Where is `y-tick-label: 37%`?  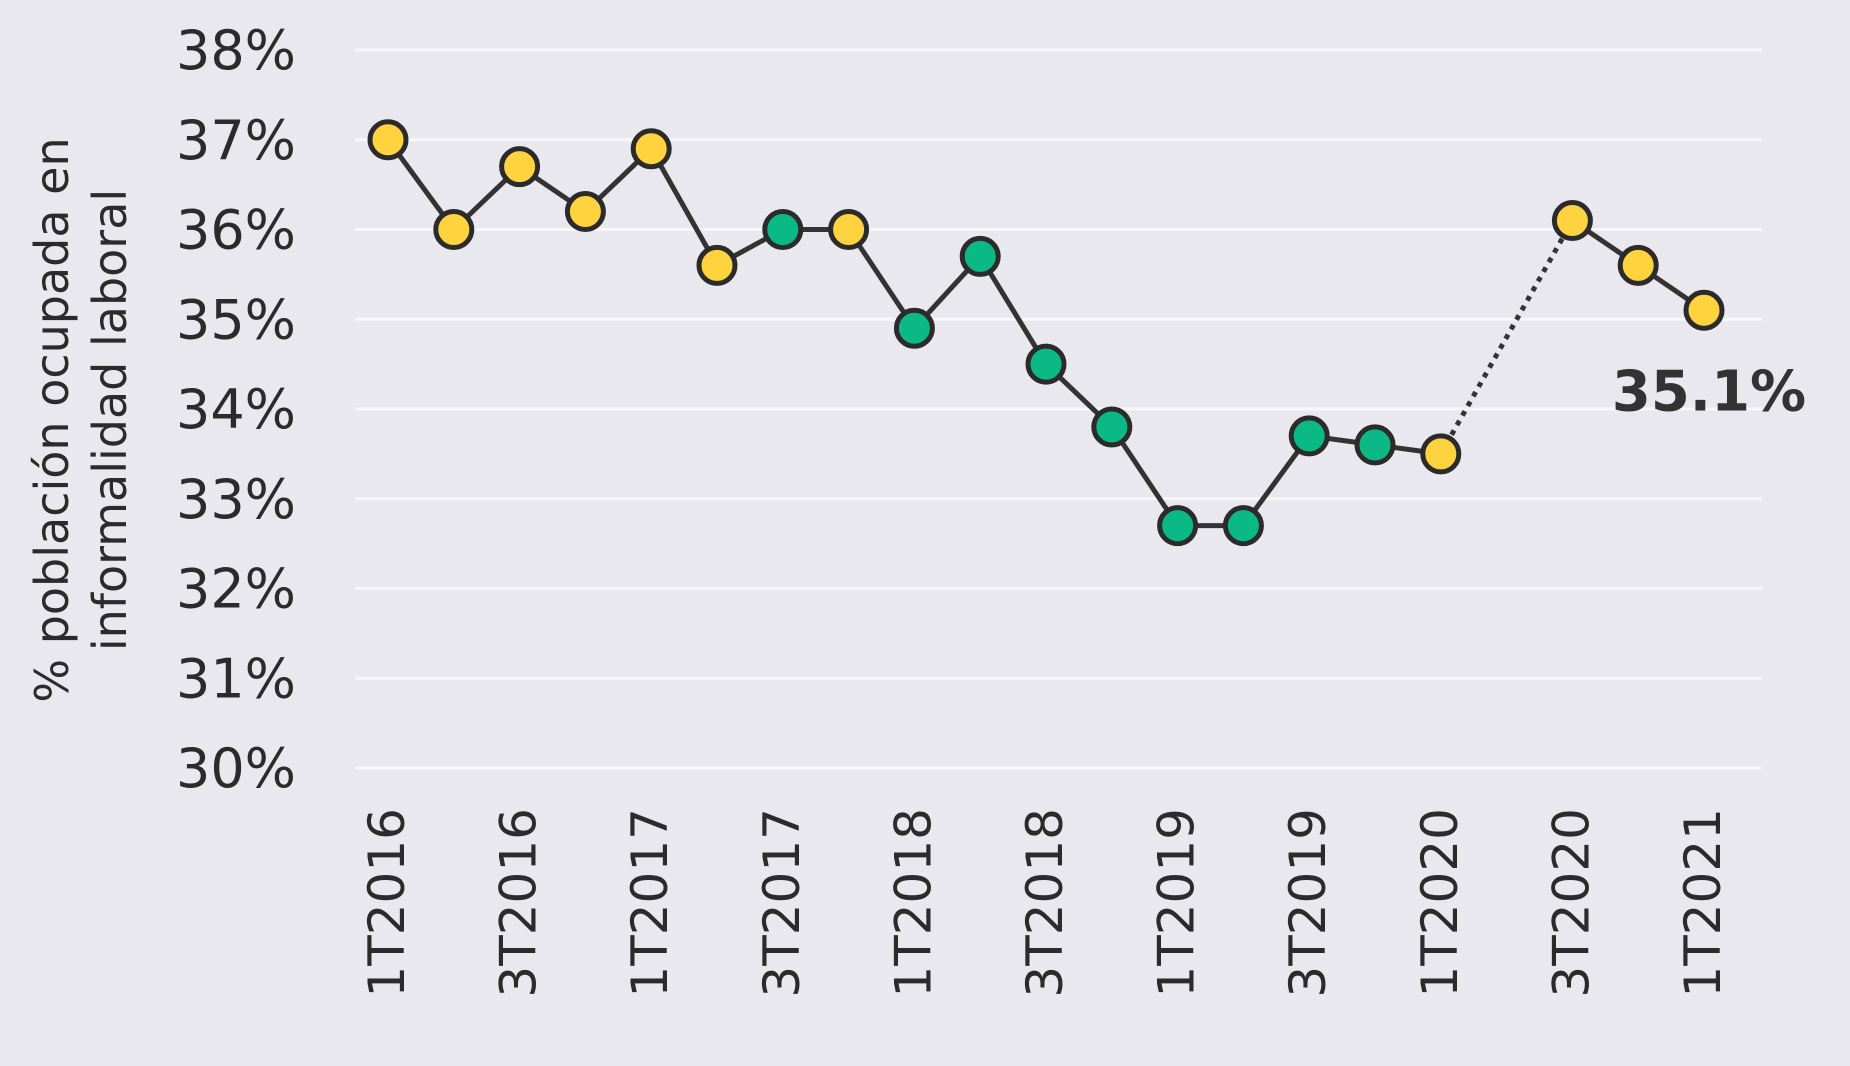 y-tick-label: 37% is located at coordinates (236, 140).